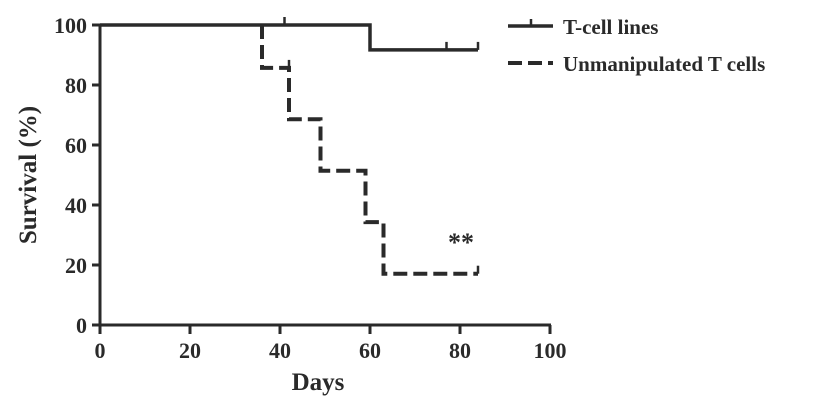 This screenshot has width=825, height=400. I want to click on x-tick-label: 40, so click(280, 350).